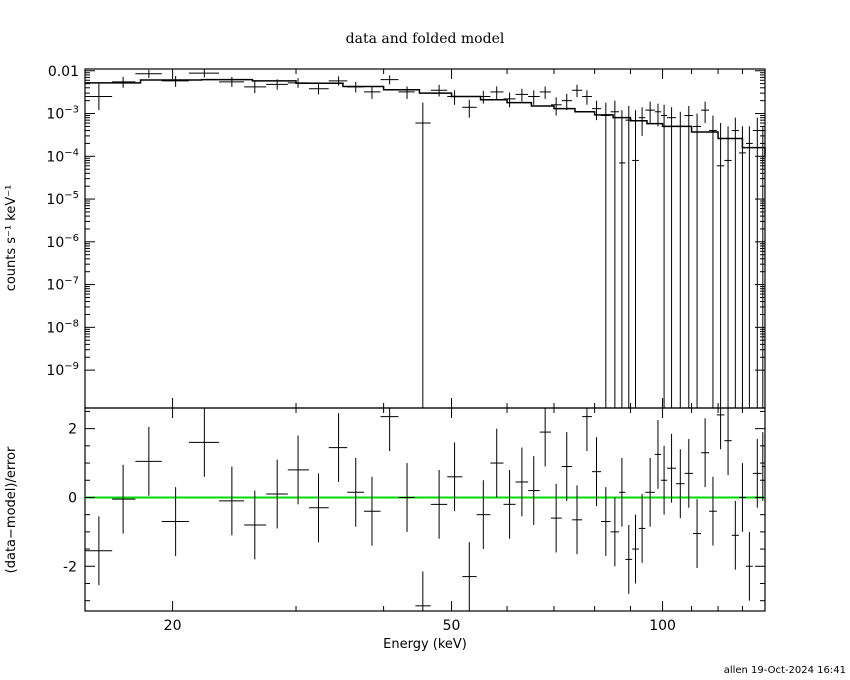 Image resolution: width=850 pixels, height=680 pixels. I want to click on y-tick-label: 10⁻⁶, so click(62, 242).